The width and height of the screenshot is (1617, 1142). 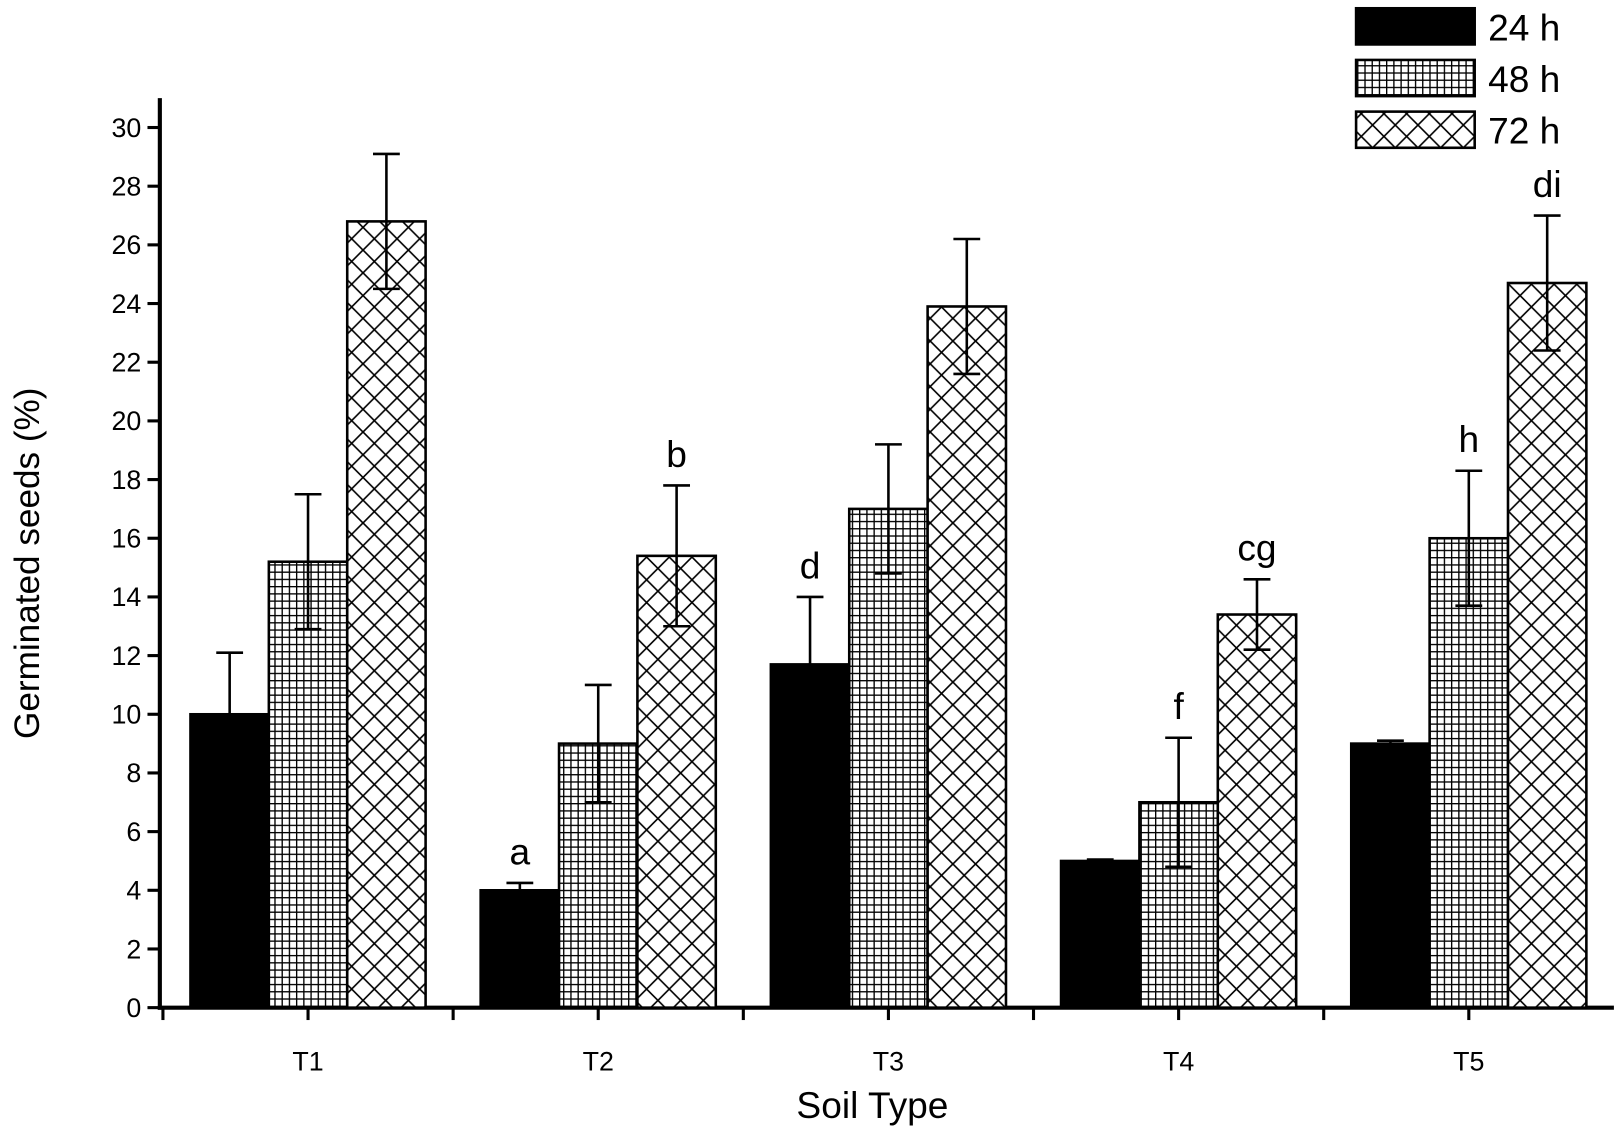 What do you see at coordinates (126, 362) in the screenshot?
I see `y-tick-label: 22` at bounding box center [126, 362].